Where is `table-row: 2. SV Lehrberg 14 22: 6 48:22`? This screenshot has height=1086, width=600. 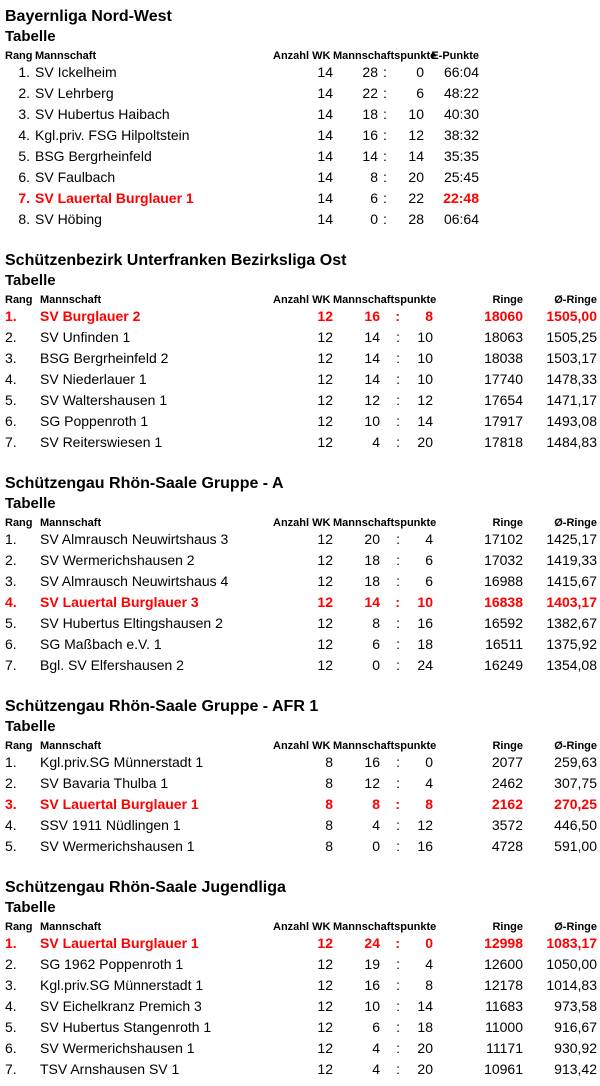 table-row: 2. SV Lehrberg 14 22: 6 48:22 is located at coordinates (300, 93).